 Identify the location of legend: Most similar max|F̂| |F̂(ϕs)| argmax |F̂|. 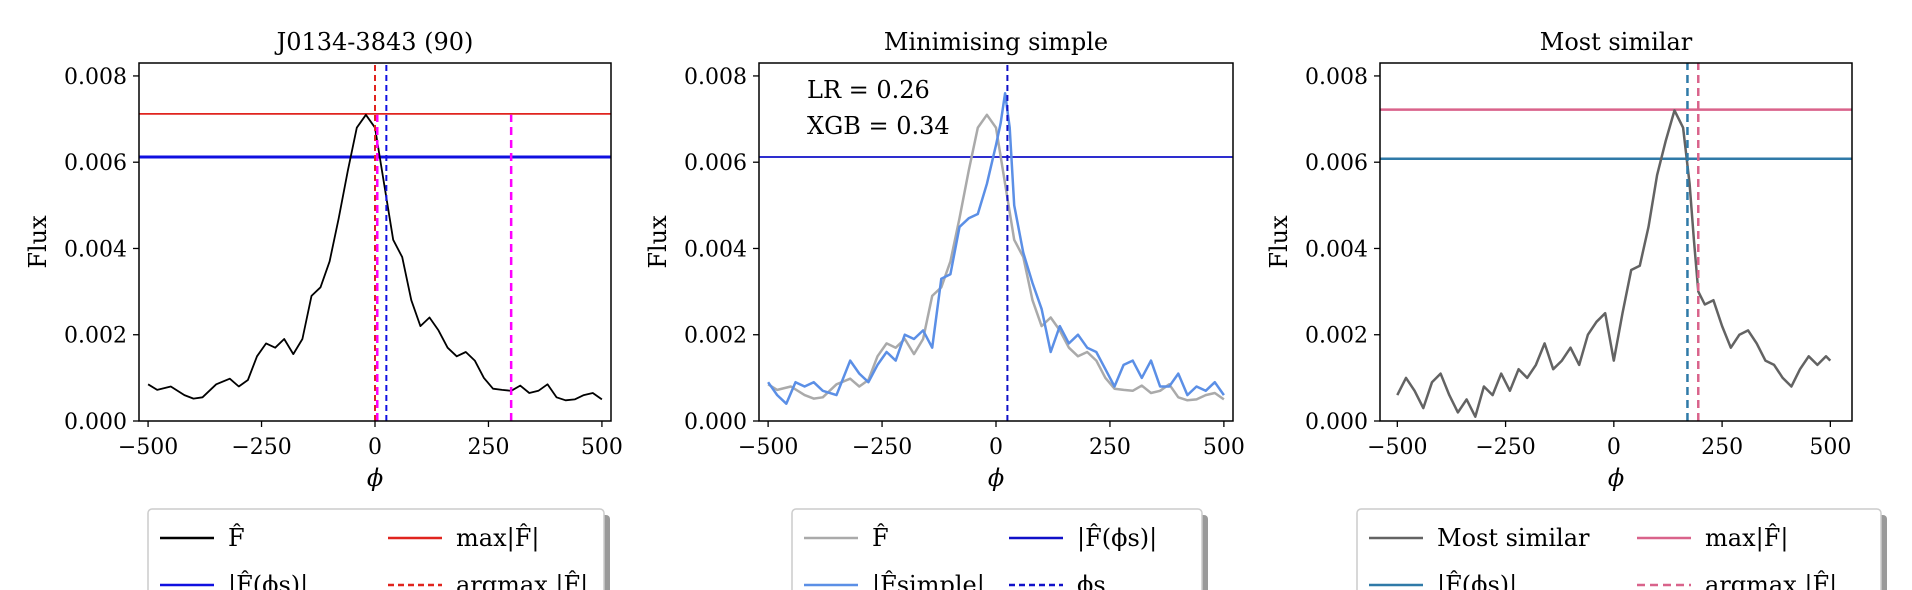
(1621, 549).